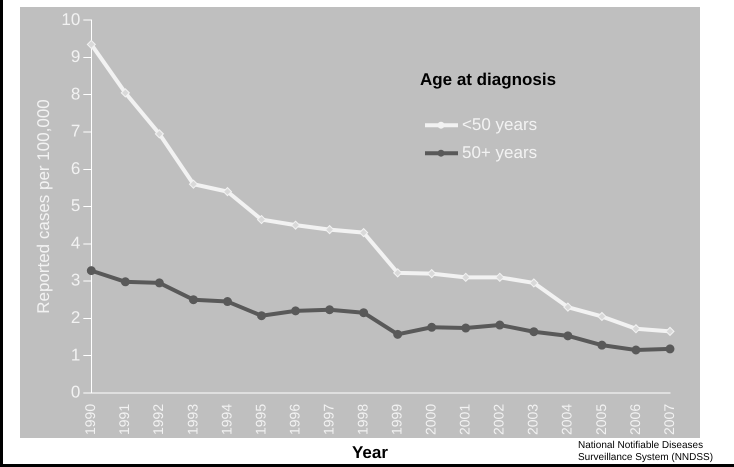 The height and width of the screenshot is (467, 734). I want to click on text: National Notifiable Diseases Surveillance System (NNDSS), so click(646, 452).